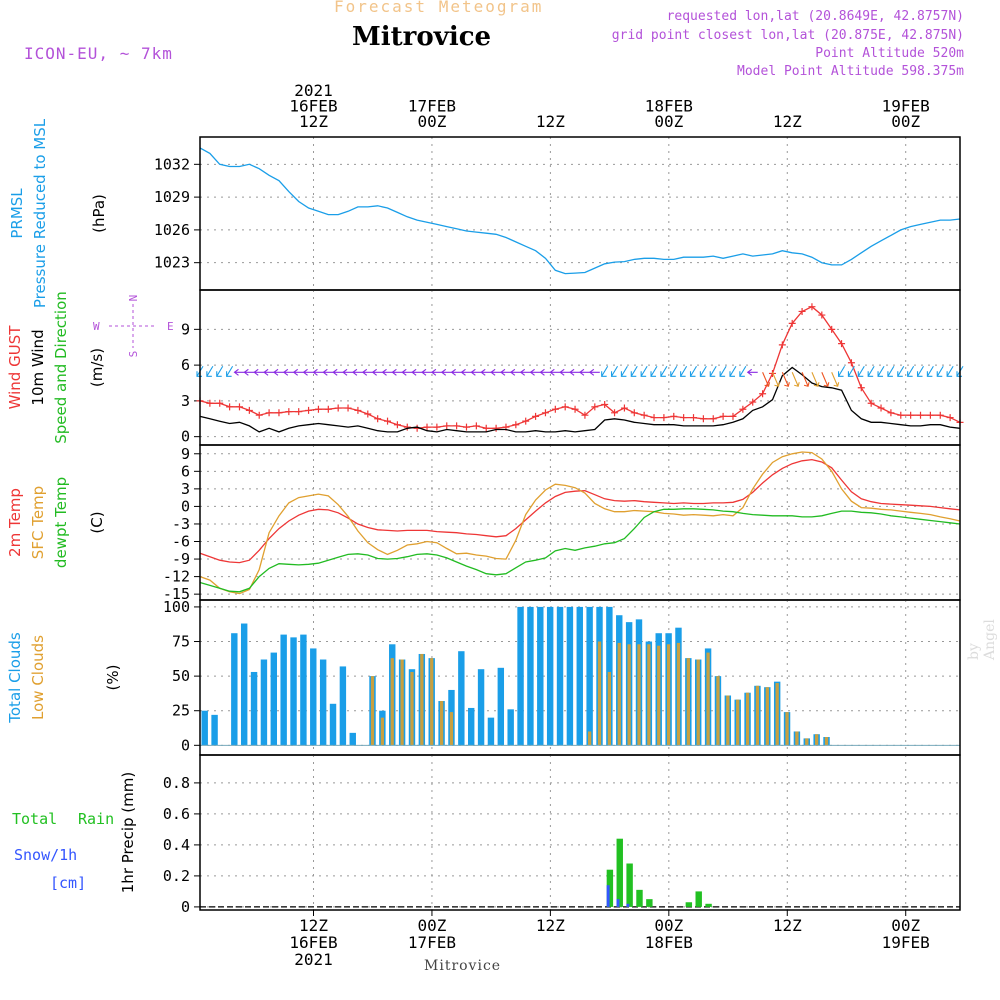 Image resolution: width=1000 pixels, height=1000 pixels. Describe the element at coordinates (580, 399) in the screenshot. I see `series-10m-wind` at that location.